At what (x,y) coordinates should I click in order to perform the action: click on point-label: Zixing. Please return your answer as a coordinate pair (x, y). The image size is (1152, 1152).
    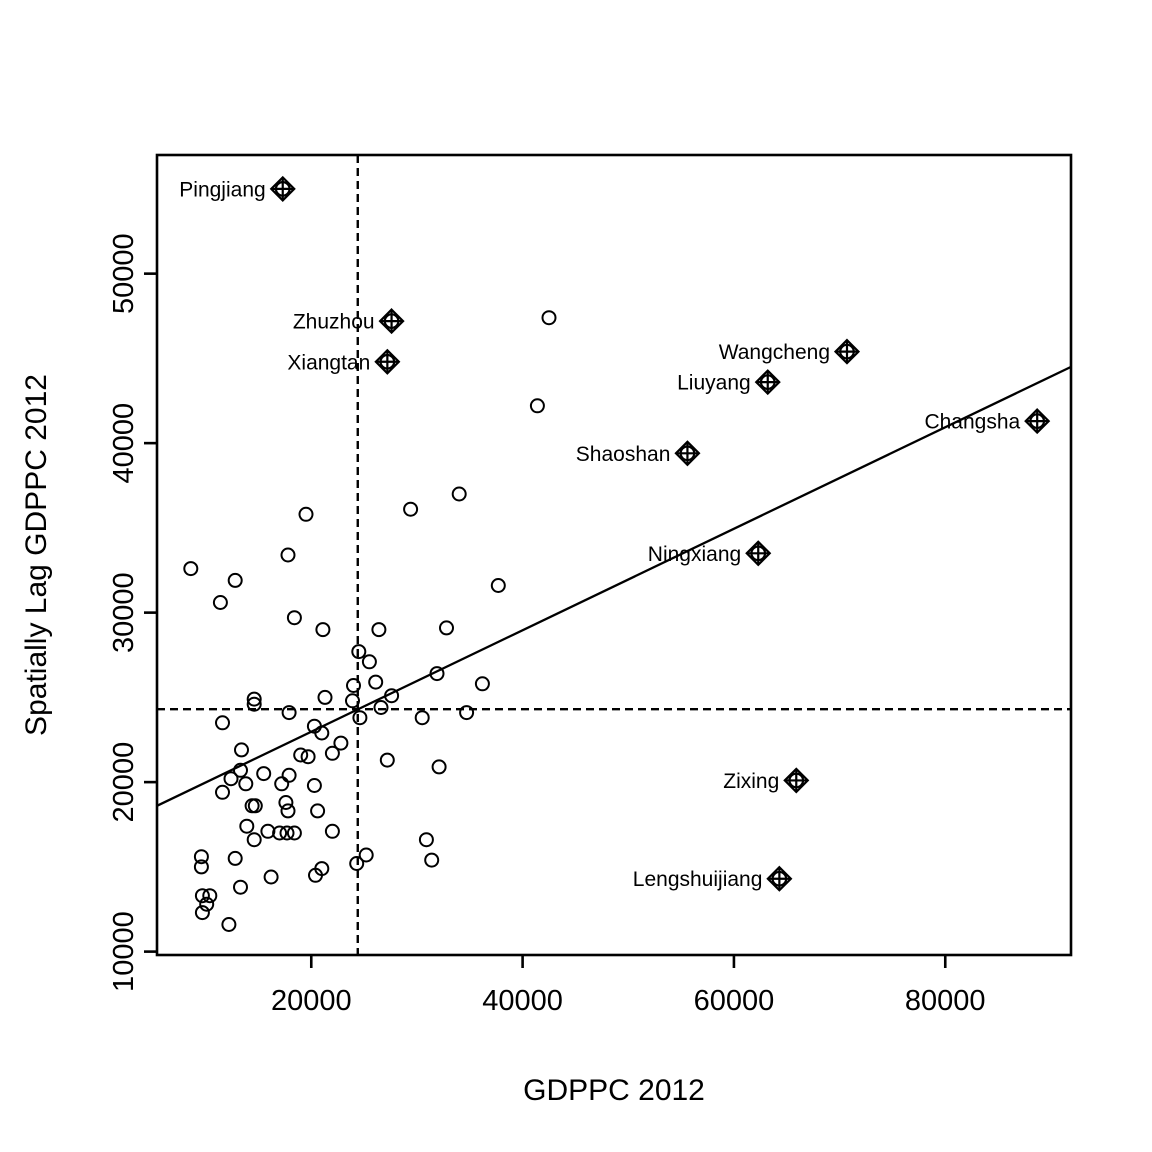
    Looking at the image, I should click on (751, 781).